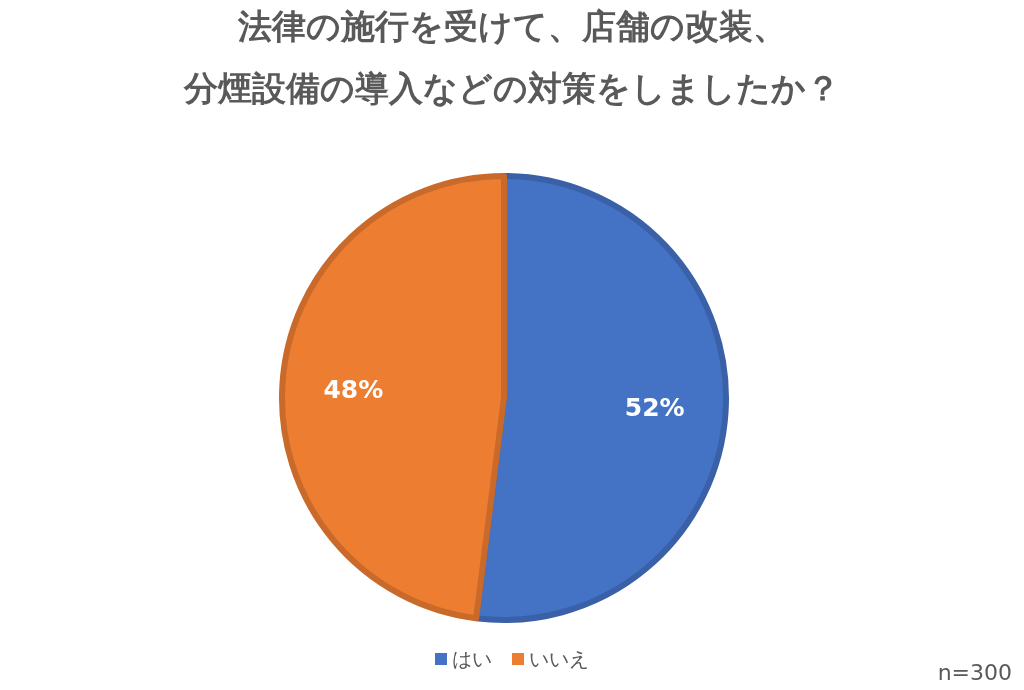 This screenshot has width=1024, height=690. Describe the element at coordinates (559, 659) in the screenshot. I see `legend-label: いいえ` at that location.